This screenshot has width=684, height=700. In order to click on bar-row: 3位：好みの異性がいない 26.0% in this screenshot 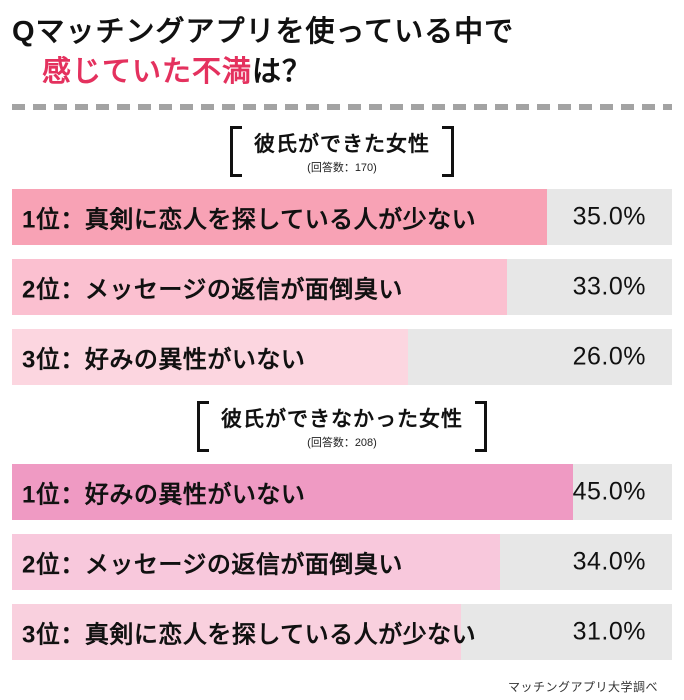, I will do `click(342, 357)`.